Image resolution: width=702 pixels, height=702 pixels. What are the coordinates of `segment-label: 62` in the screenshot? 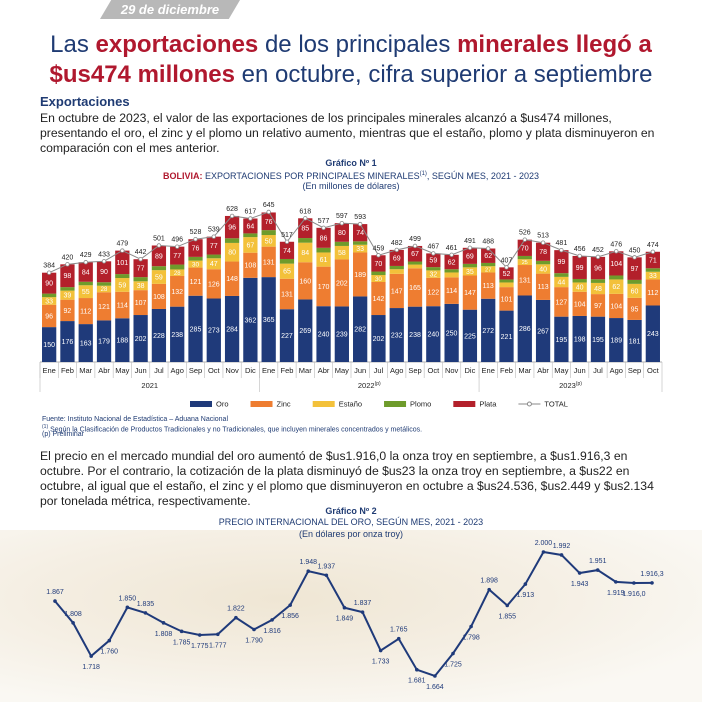 It's located at (452, 262).